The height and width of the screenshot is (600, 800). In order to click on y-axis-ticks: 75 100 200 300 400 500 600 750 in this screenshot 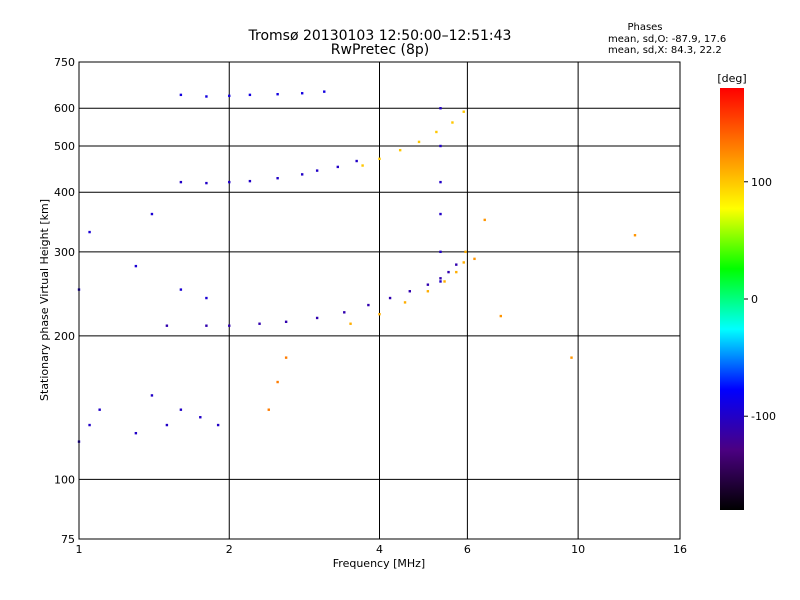, I will do `click(64, 301)`.